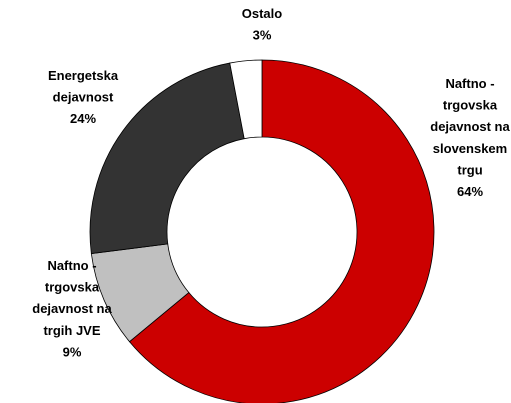  What do you see at coordinates (262, 35) in the screenshot?
I see `value-label: 3%` at bounding box center [262, 35].